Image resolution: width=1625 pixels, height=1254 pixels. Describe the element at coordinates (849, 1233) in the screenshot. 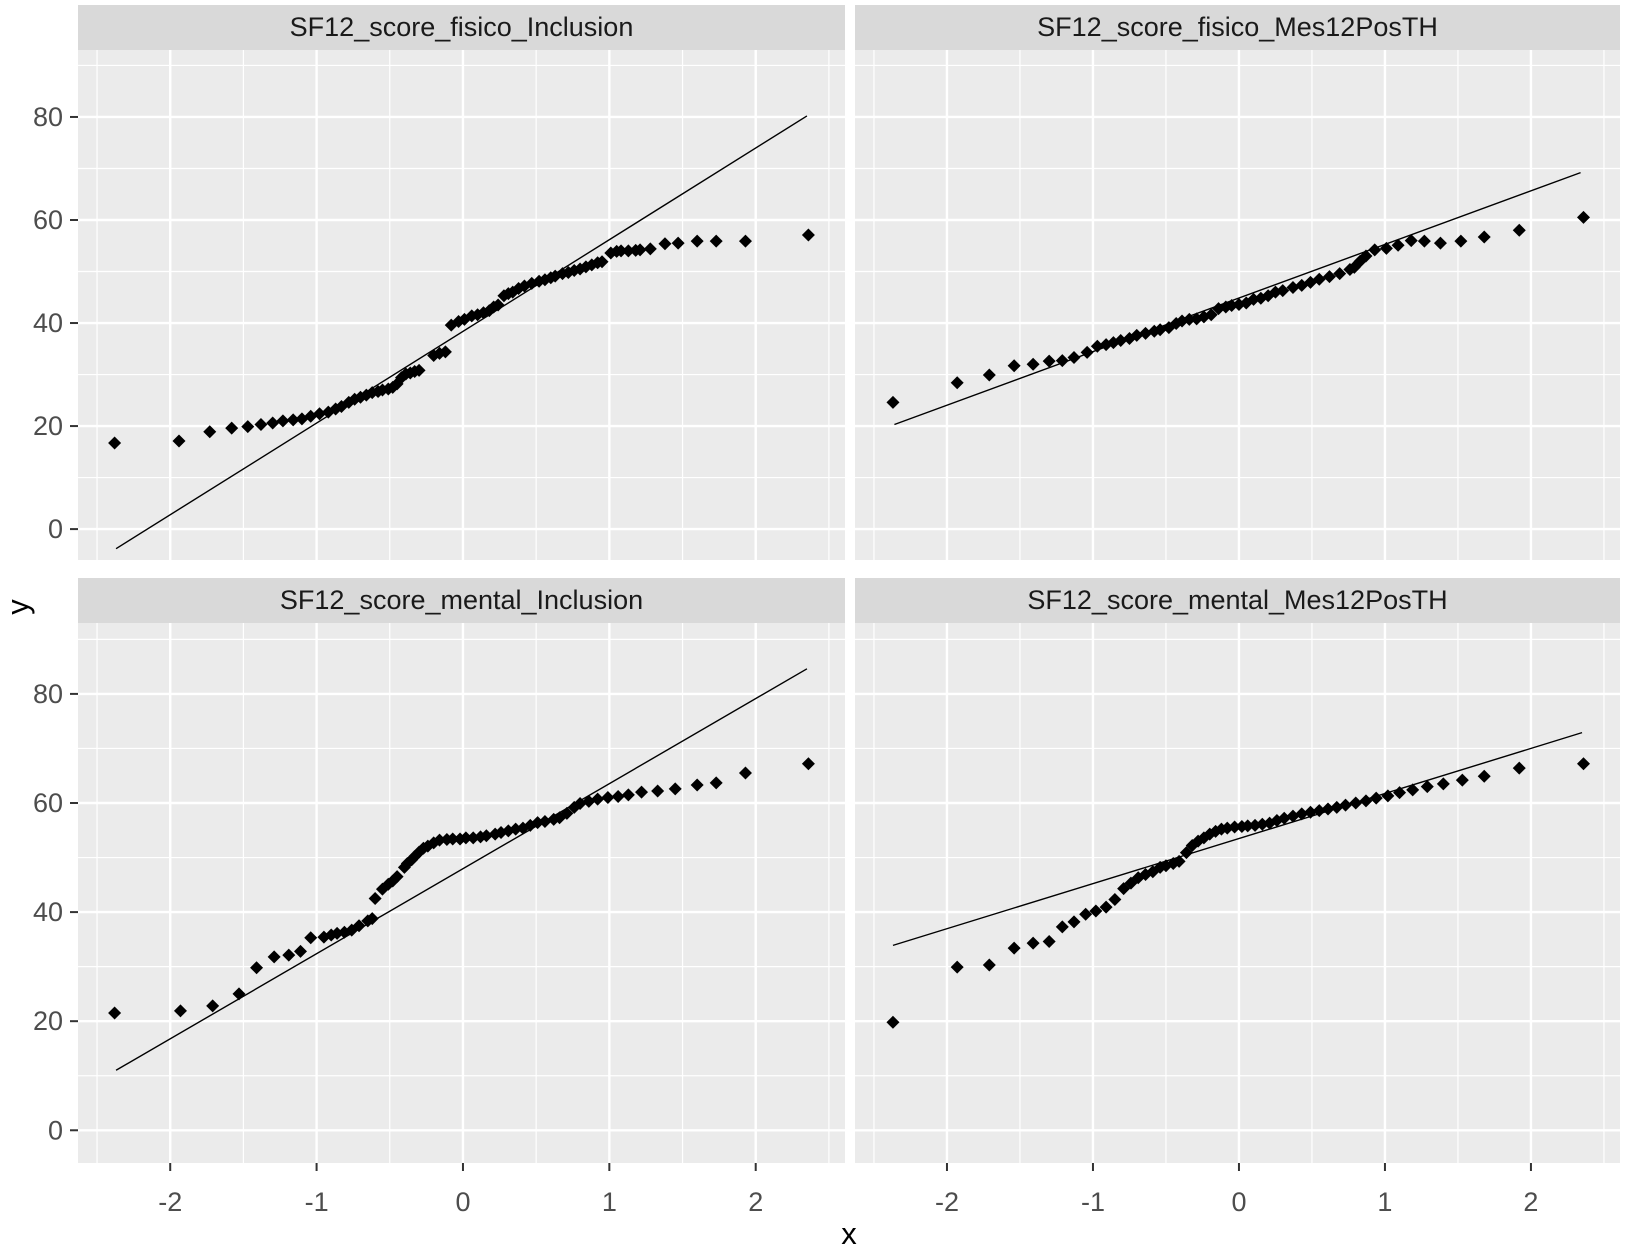

I see `x-axis-title: x` at that location.